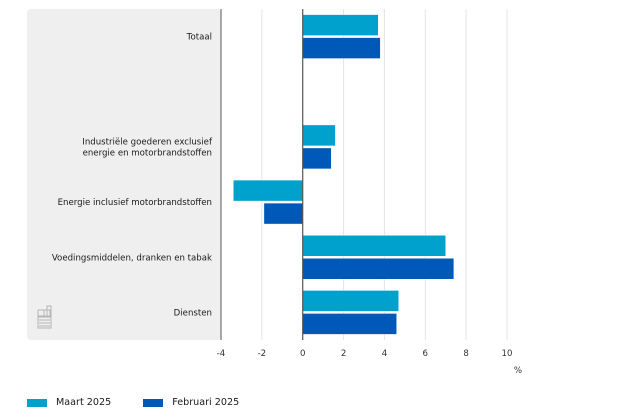  Describe the element at coordinates (206, 402) in the screenshot. I see `legend-label: Februari 2025` at that location.